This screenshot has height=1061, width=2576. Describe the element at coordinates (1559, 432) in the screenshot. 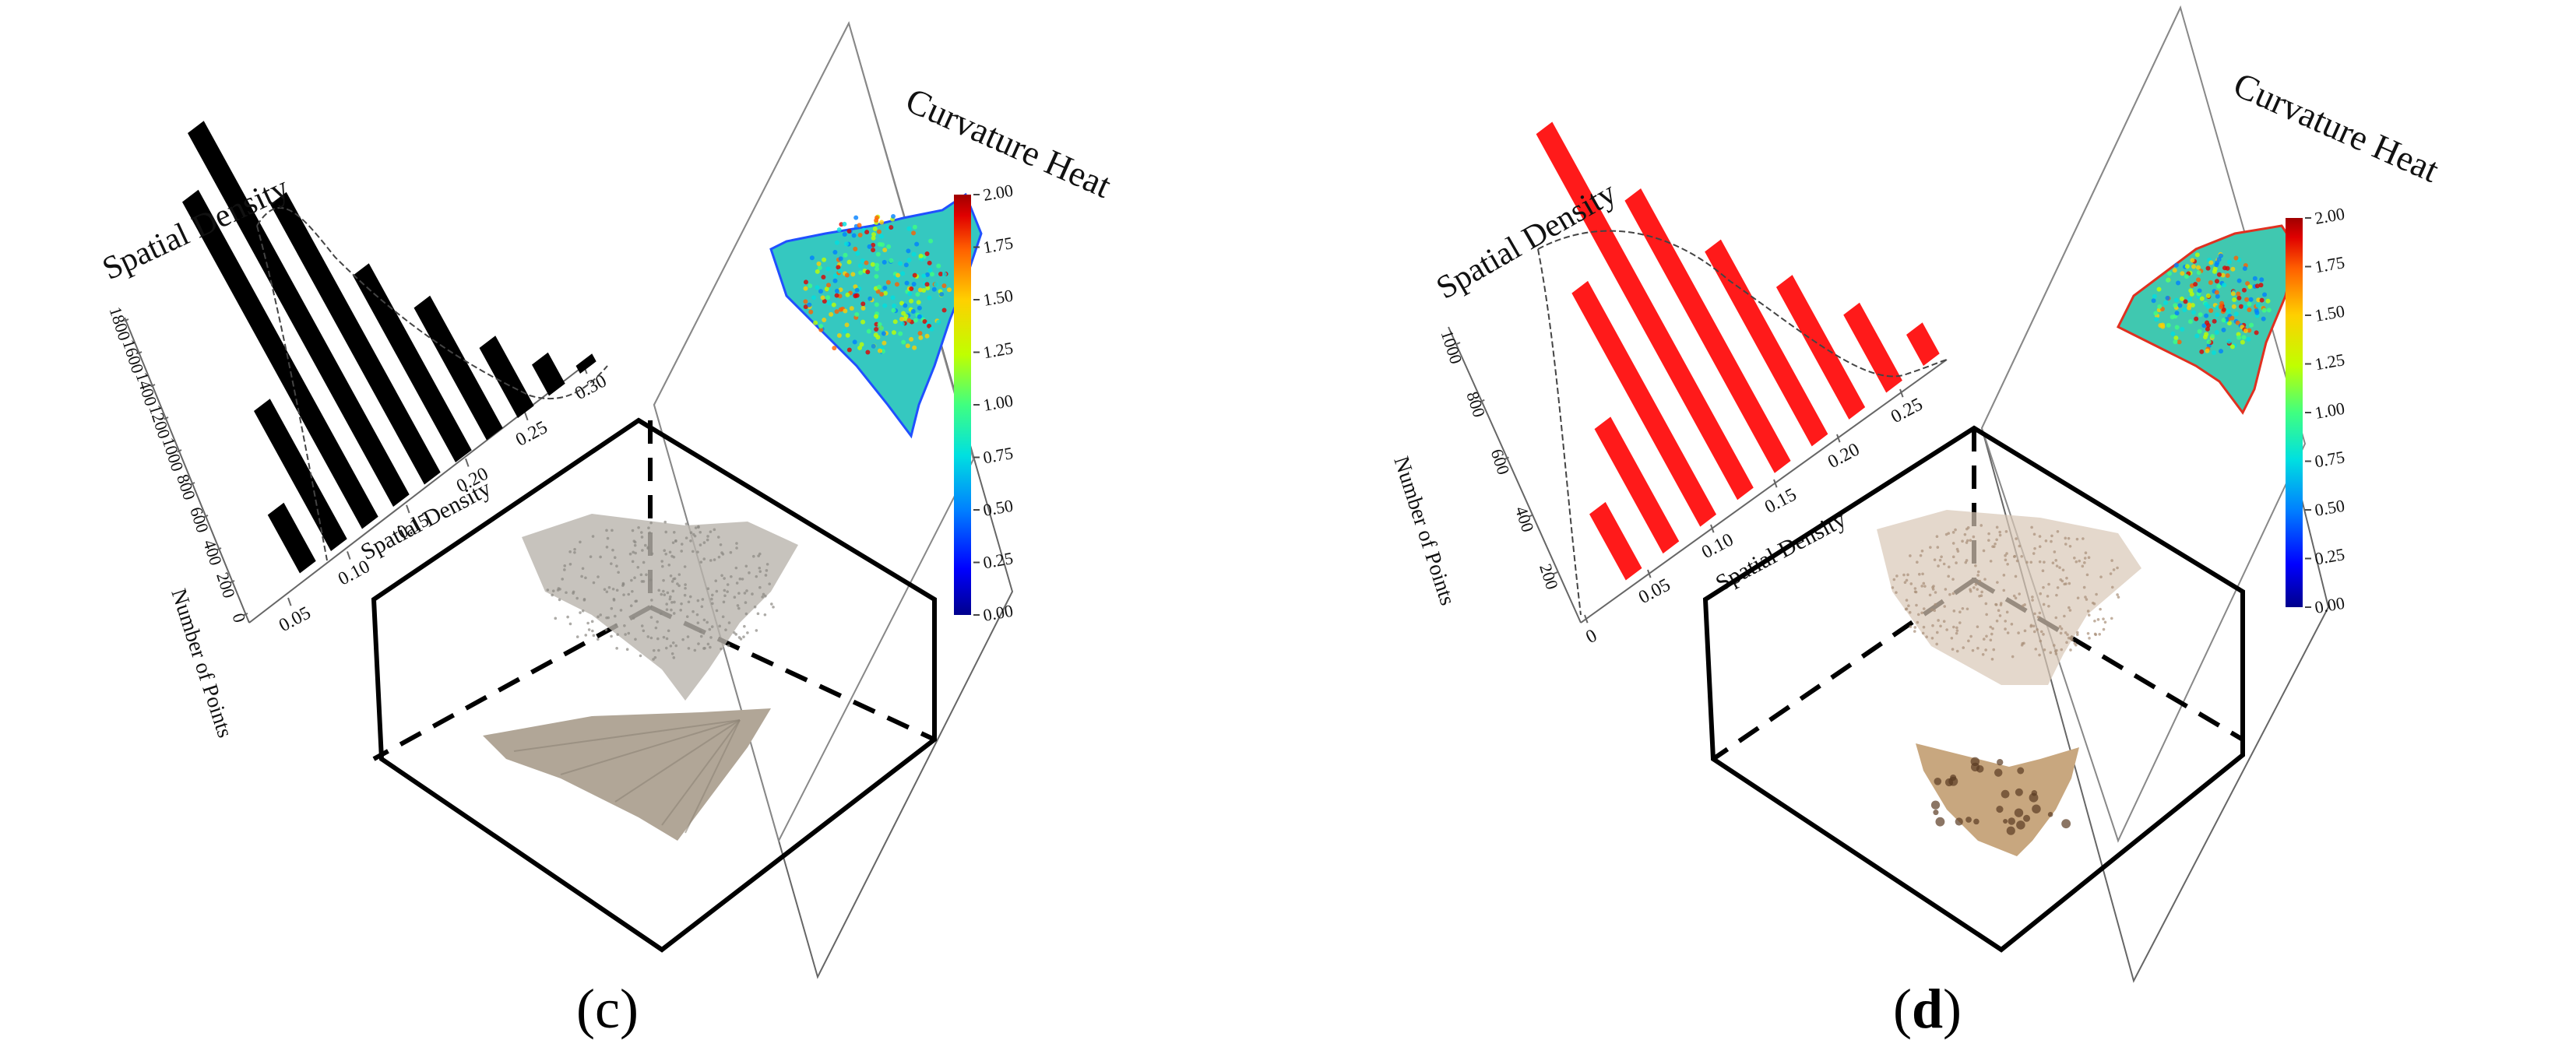

I see `density-curve-left` at that location.